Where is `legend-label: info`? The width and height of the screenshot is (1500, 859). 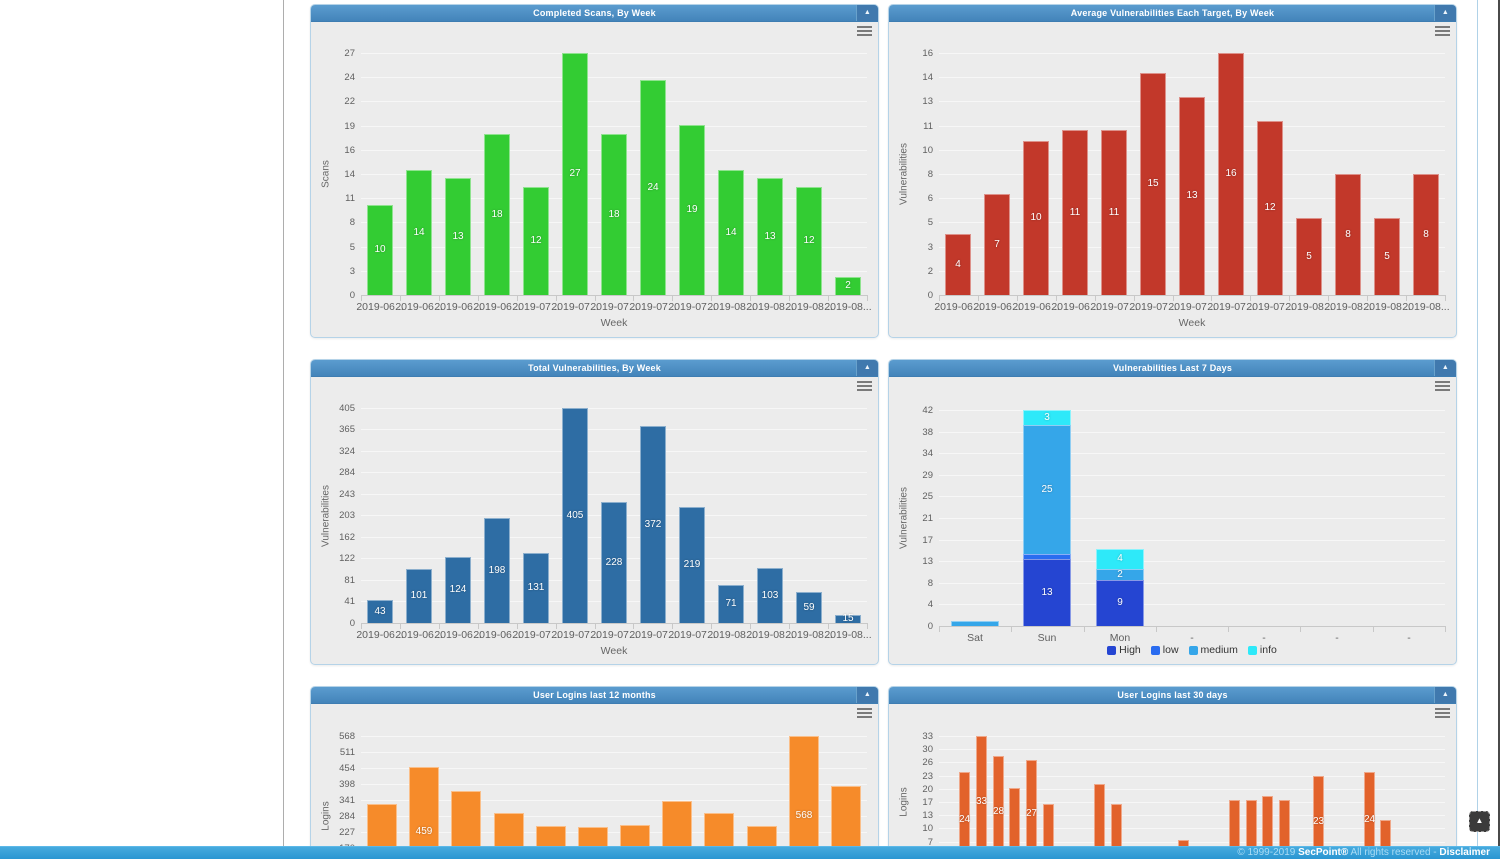
legend-label: info is located at coordinates (1268, 650).